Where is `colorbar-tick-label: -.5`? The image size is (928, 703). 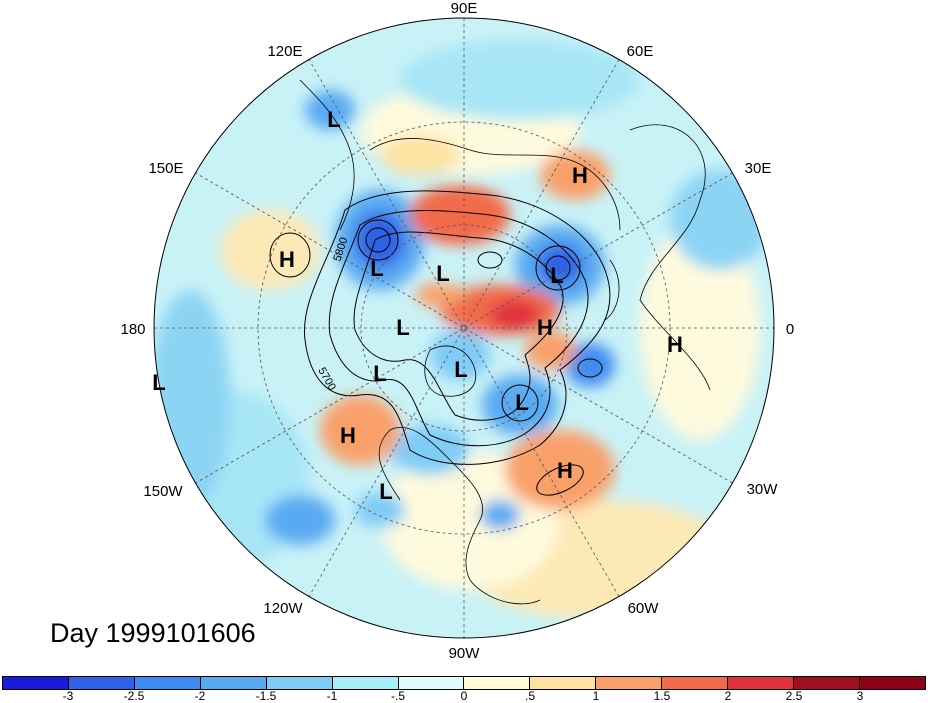 colorbar-tick-label: -.5 is located at coordinates (398, 696).